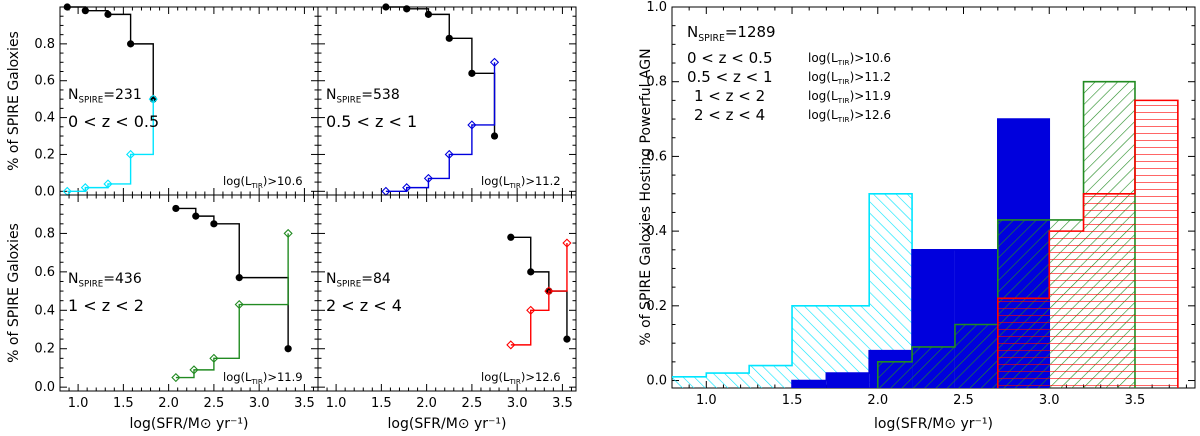 The image size is (1200, 436). Describe the element at coordinates (263, 378) in the screenshot. I see `ltir-label: log(LTIR)>11.9` at that location.